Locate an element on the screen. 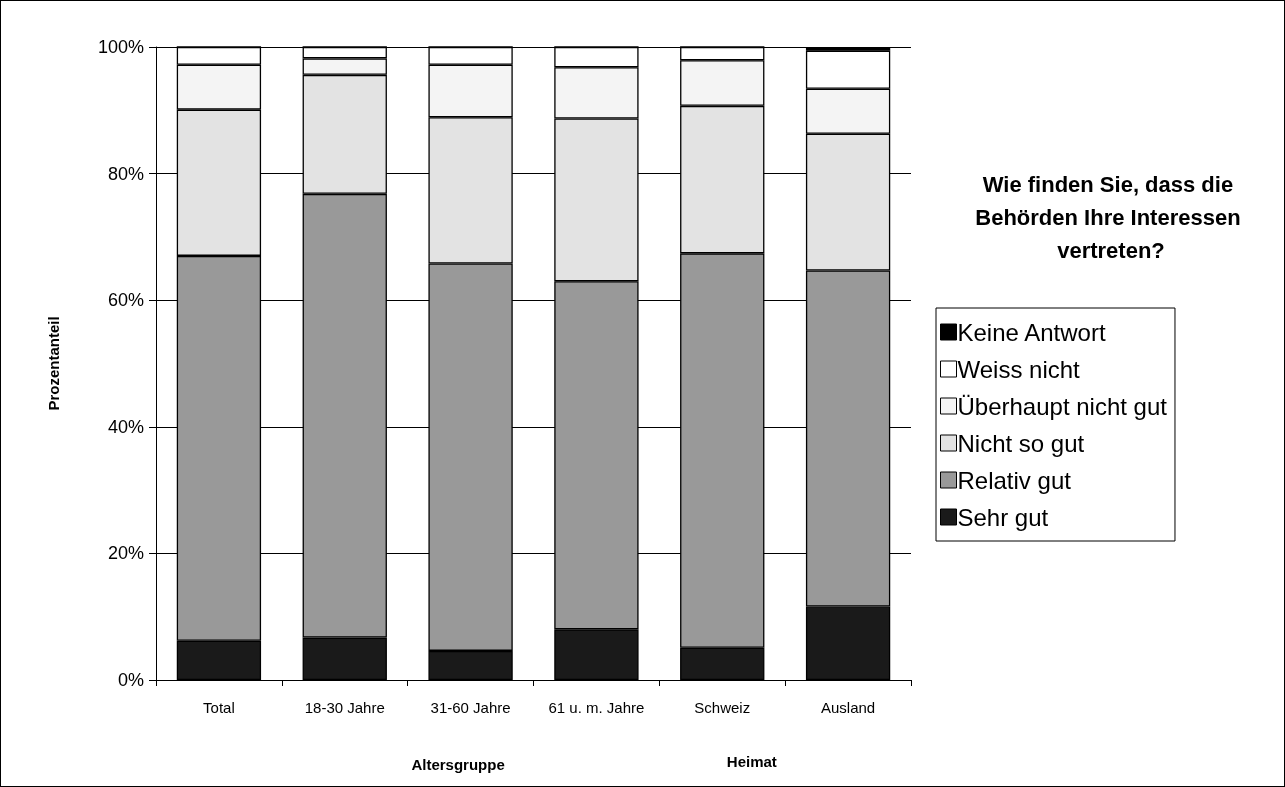 The height and width of the screenshot is (787, 1285). y-tick-label: 40% is located at coordinates (125, 426).